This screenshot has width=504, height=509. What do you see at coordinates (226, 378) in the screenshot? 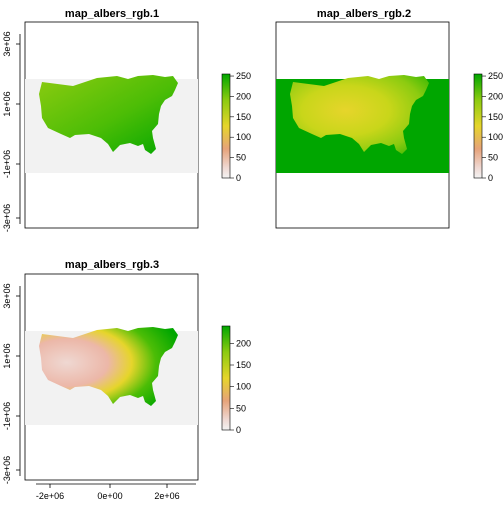
I see `panel-3-legend-bar` at bounding box center [226, 378].